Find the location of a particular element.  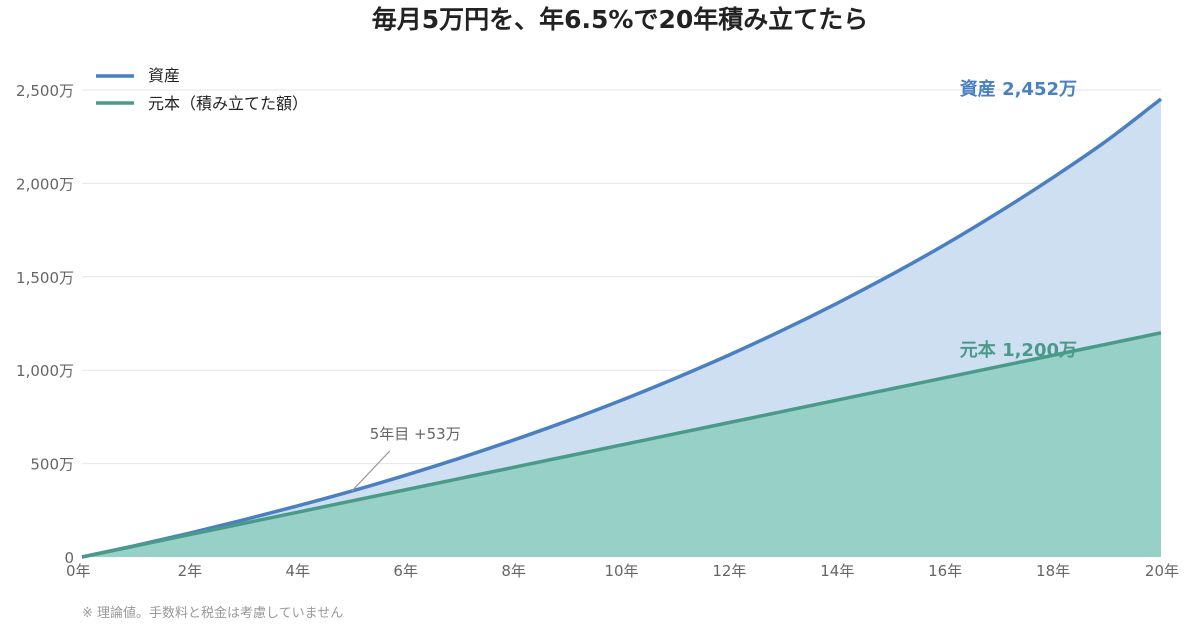

y-tick-label-3: 1,500万 is located at coordinates (45, 278).